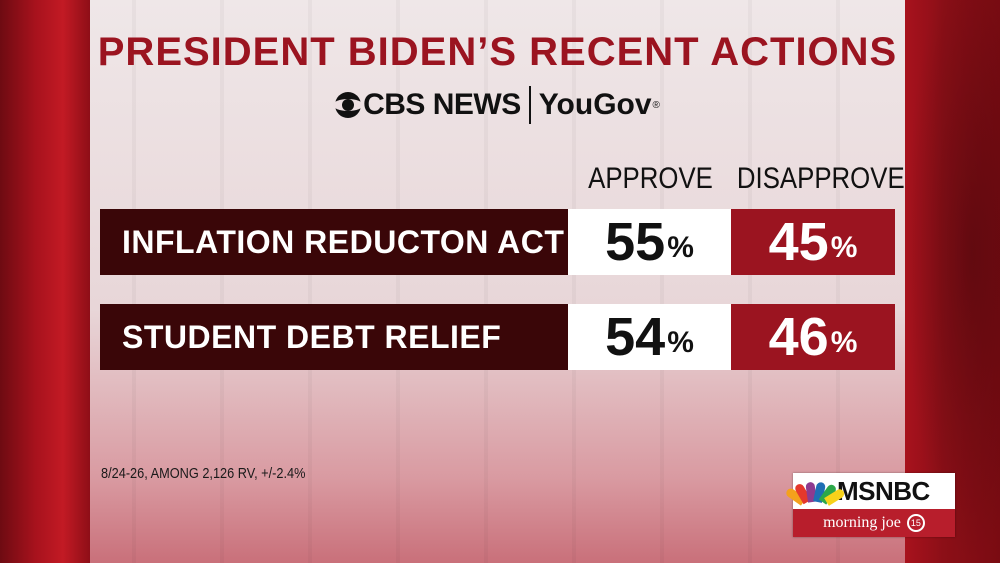 Image resolution: width=1000 pixels, height=563 pixels. Describe the element at coordinates (635, 337) in the screenshot. I see `approve-value: 54` at that location.